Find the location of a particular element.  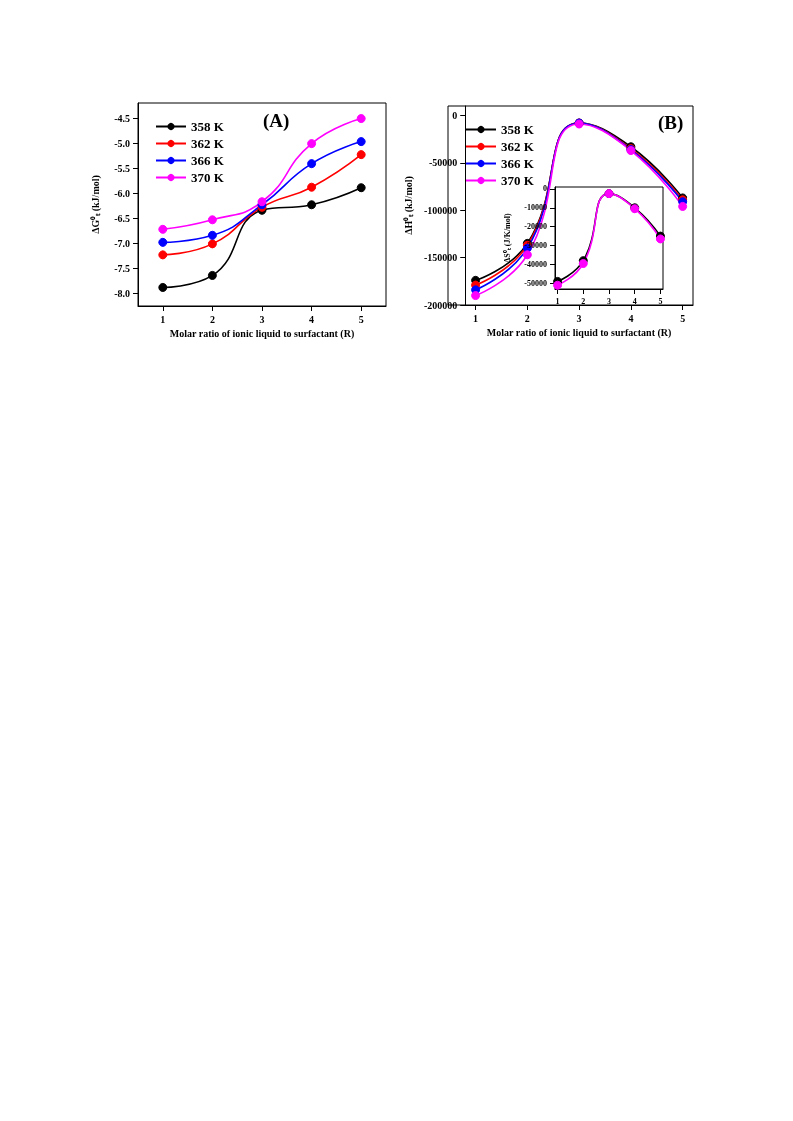

y-tick-label: -6.0 is located at coordinates (122, 193).